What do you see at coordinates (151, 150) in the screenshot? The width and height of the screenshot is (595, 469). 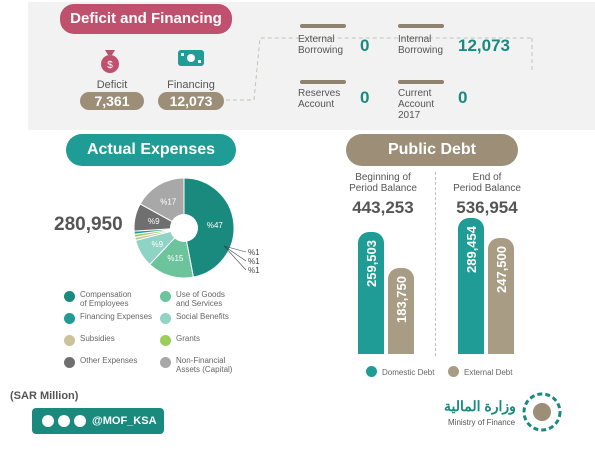 I see `actual-expenses-title: Actual Expenses` at bounding box center [151, 150].